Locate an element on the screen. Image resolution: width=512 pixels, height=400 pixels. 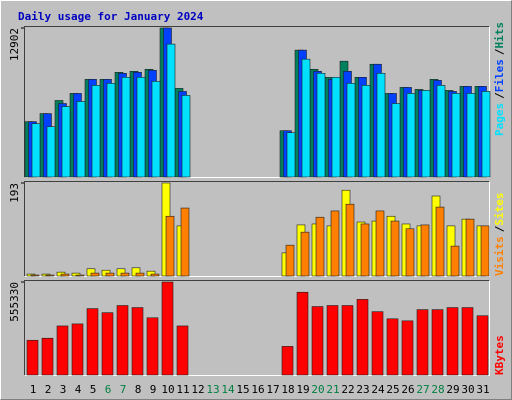
chart-title: Daily usage for January 2024 is located at coordinates (111, 16).